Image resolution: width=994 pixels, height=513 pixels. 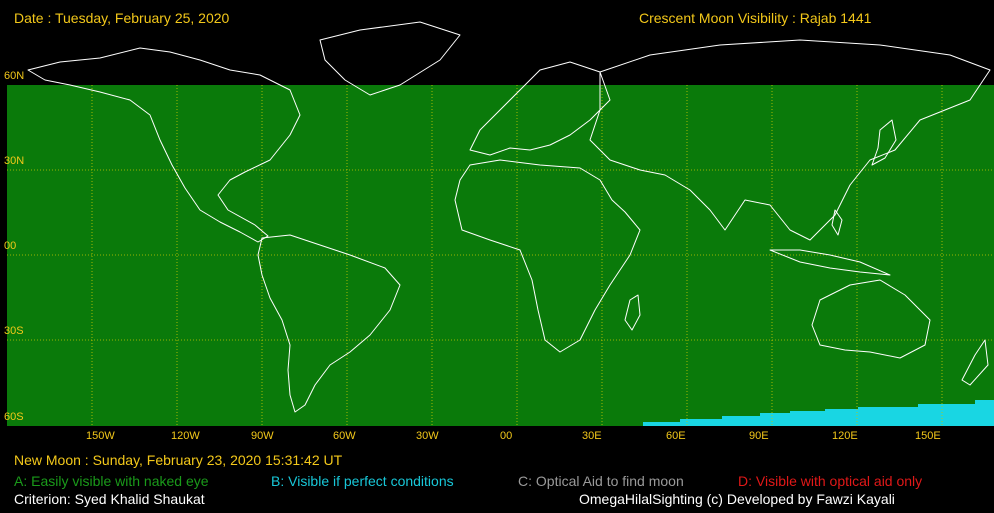 What do you see at coordinates (845, 436) in the screenshot?
I see `lon-label-120e: 120E` at bounding box center [845, 436].